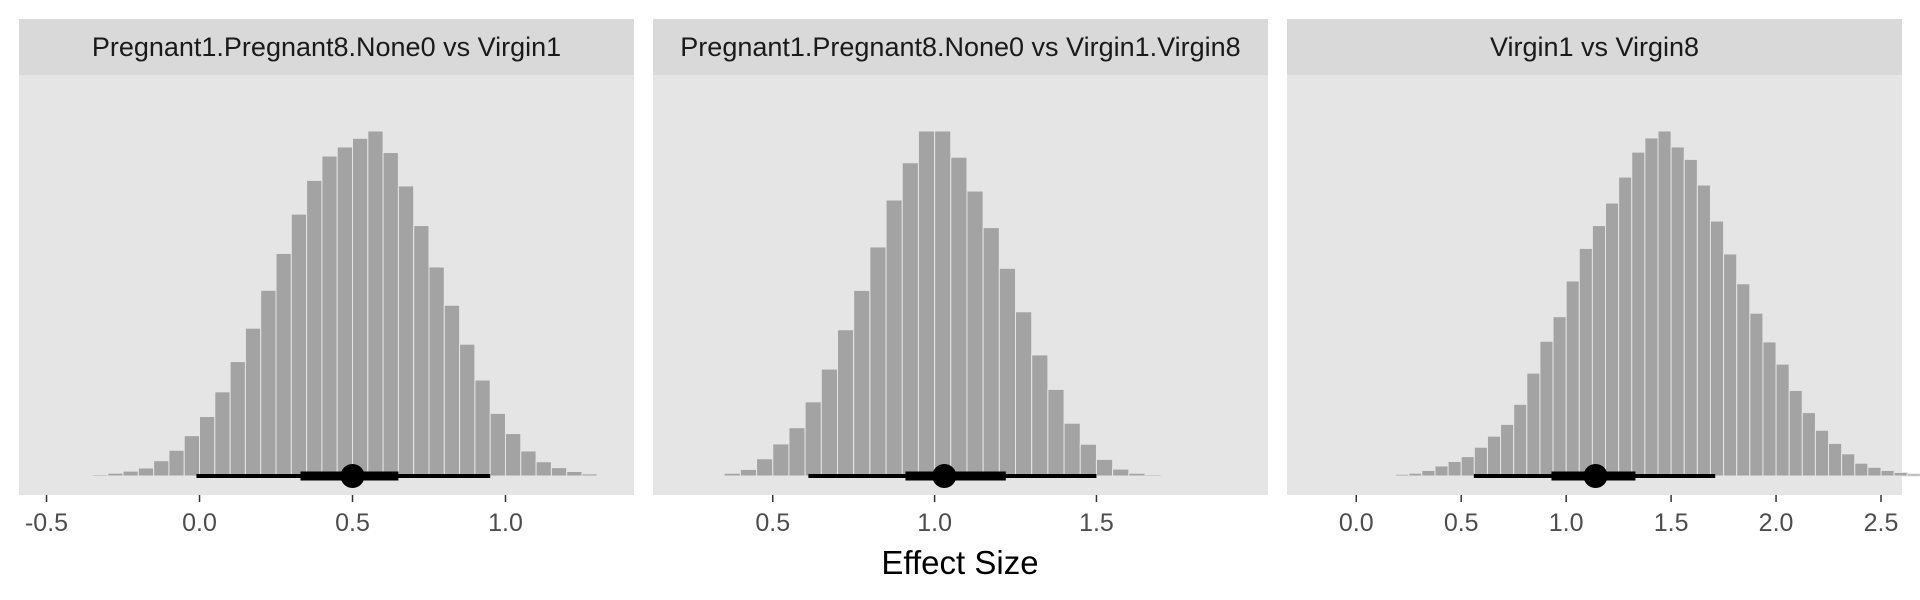 The image size is (1920, 600). Describe the element at coordinates (1776, 523) in the screenshot. I see `x-tick-label: 2.0` at that location.